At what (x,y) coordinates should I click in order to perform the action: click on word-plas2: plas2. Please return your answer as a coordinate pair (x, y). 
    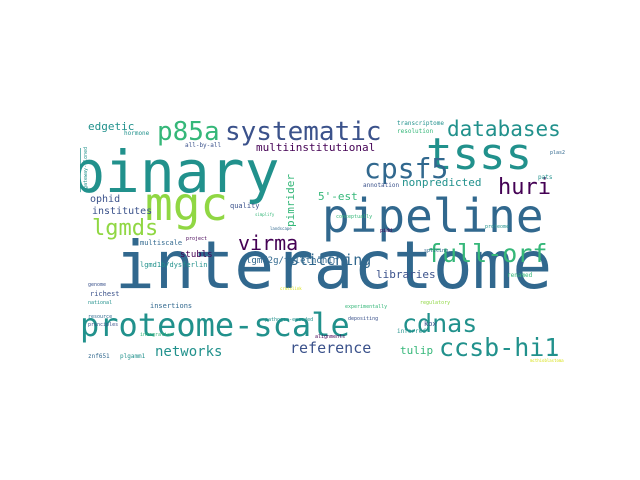
    Looking at the image, I should click on (558, 153).